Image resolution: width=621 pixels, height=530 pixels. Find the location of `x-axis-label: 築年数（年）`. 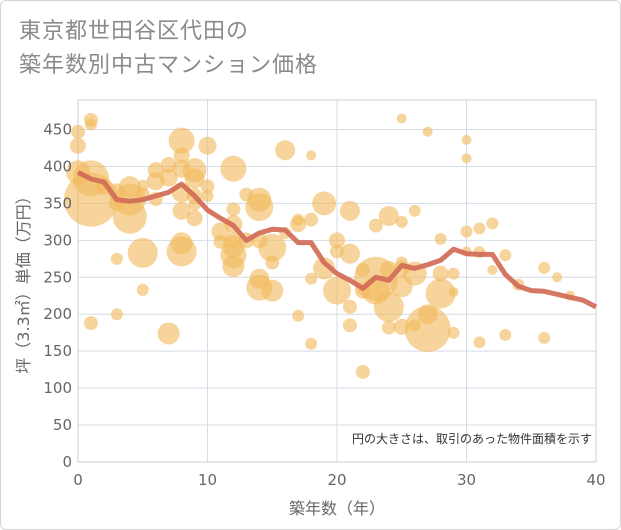

x-axis-label: 築年数（年） is located at coordinates (337, 508).